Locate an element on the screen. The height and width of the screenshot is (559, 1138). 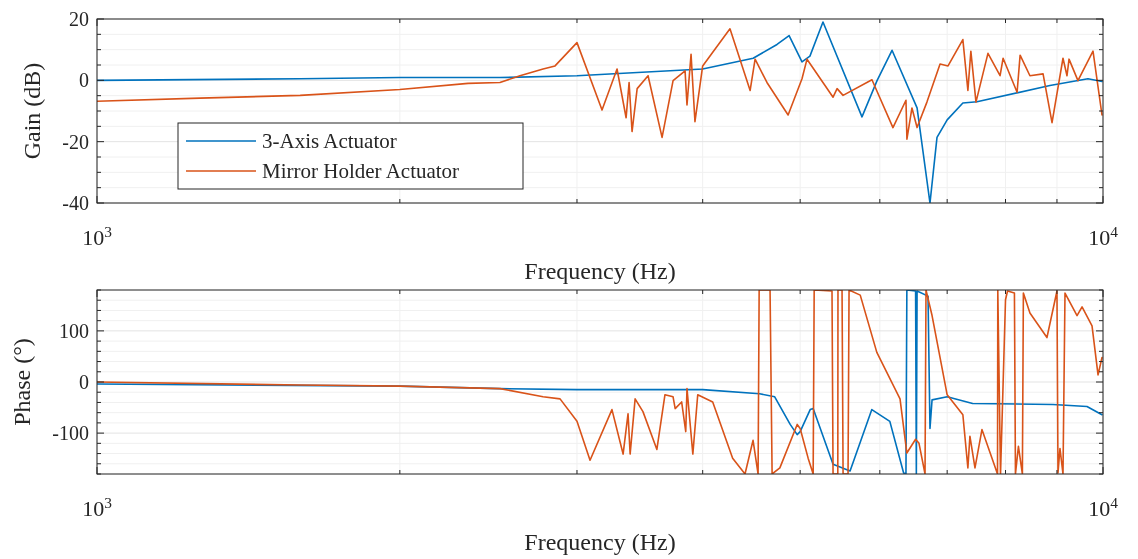
y-tick-label: -100 is located at coordinates (70, 433).